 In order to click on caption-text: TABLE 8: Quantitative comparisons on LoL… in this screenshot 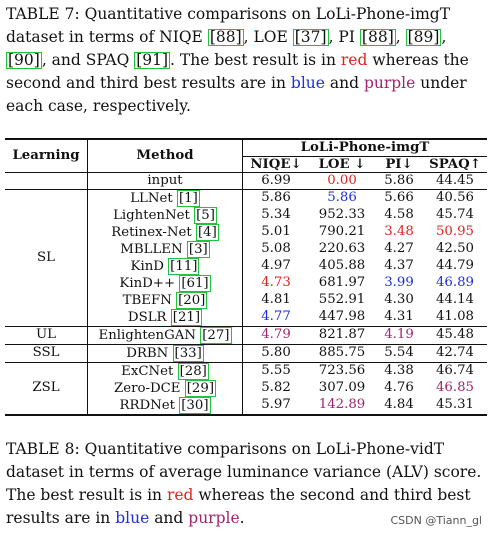, I will do `click(244, 472)`.